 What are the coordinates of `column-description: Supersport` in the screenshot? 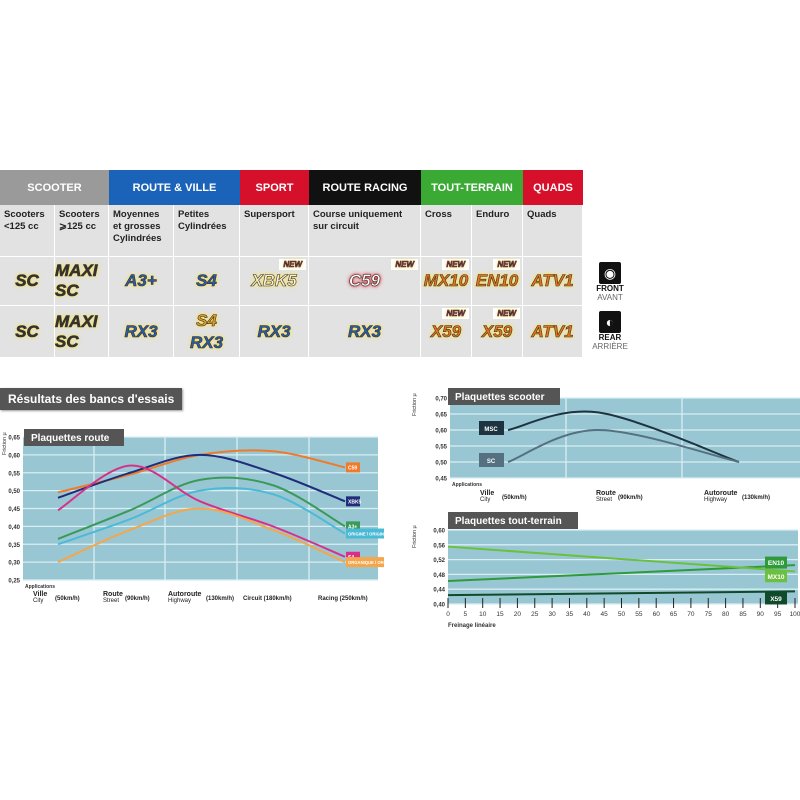 It's located at (274, 231).